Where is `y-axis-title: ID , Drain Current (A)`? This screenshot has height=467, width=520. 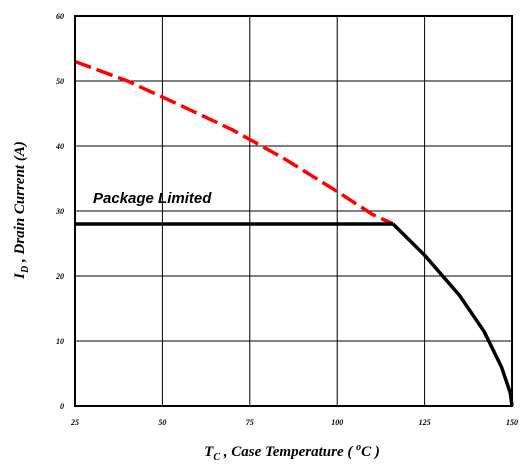
y-axis-title: ID , Drain Current (A) is located at coordinates (21, 210).